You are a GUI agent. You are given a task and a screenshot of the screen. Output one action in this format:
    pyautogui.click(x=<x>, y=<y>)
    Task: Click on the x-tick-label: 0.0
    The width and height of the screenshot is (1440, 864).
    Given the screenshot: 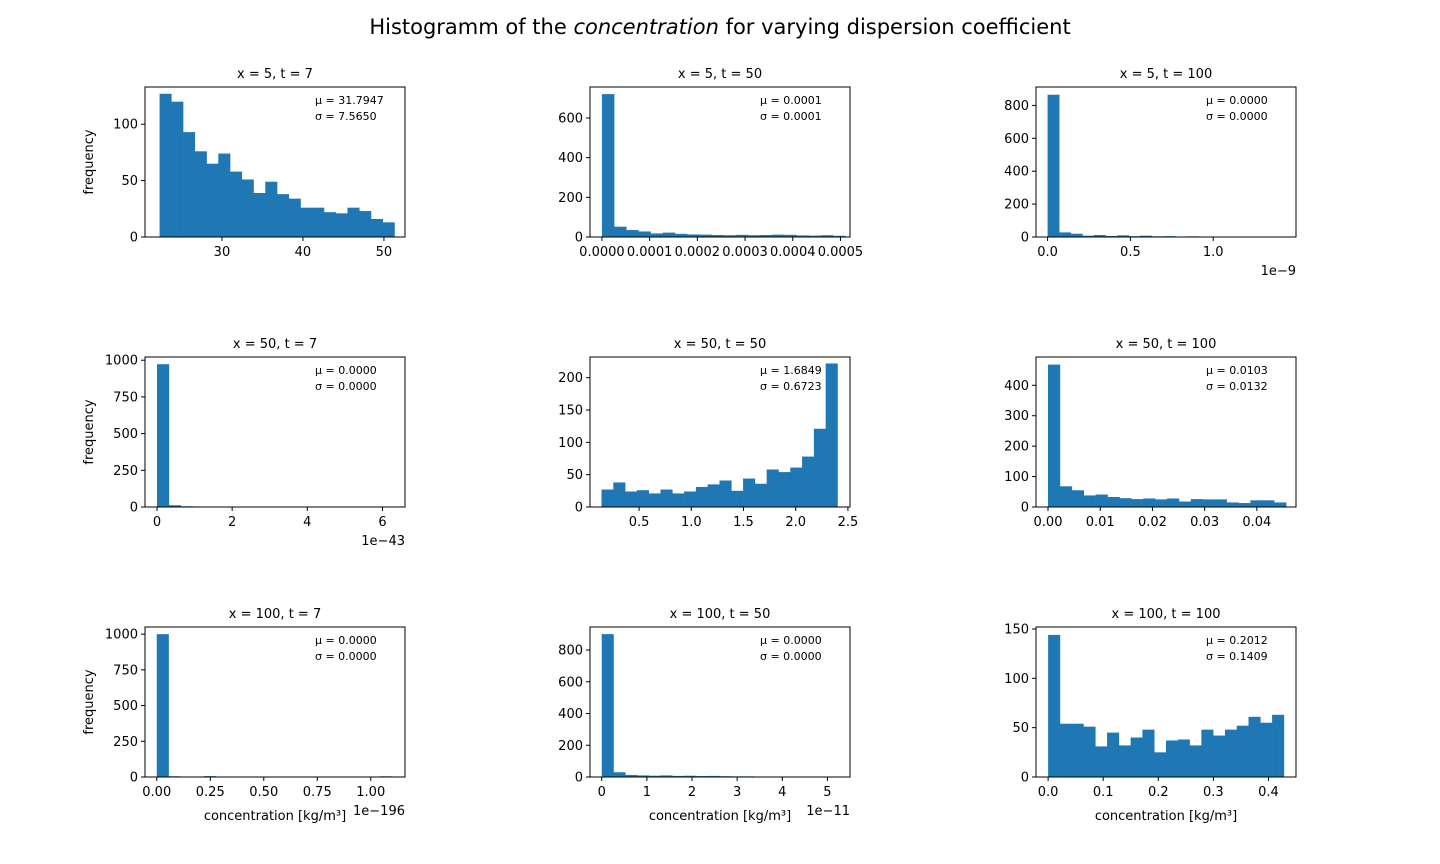 What is the action you would take?
    pyautogui.click(x=1047, y=252)
    